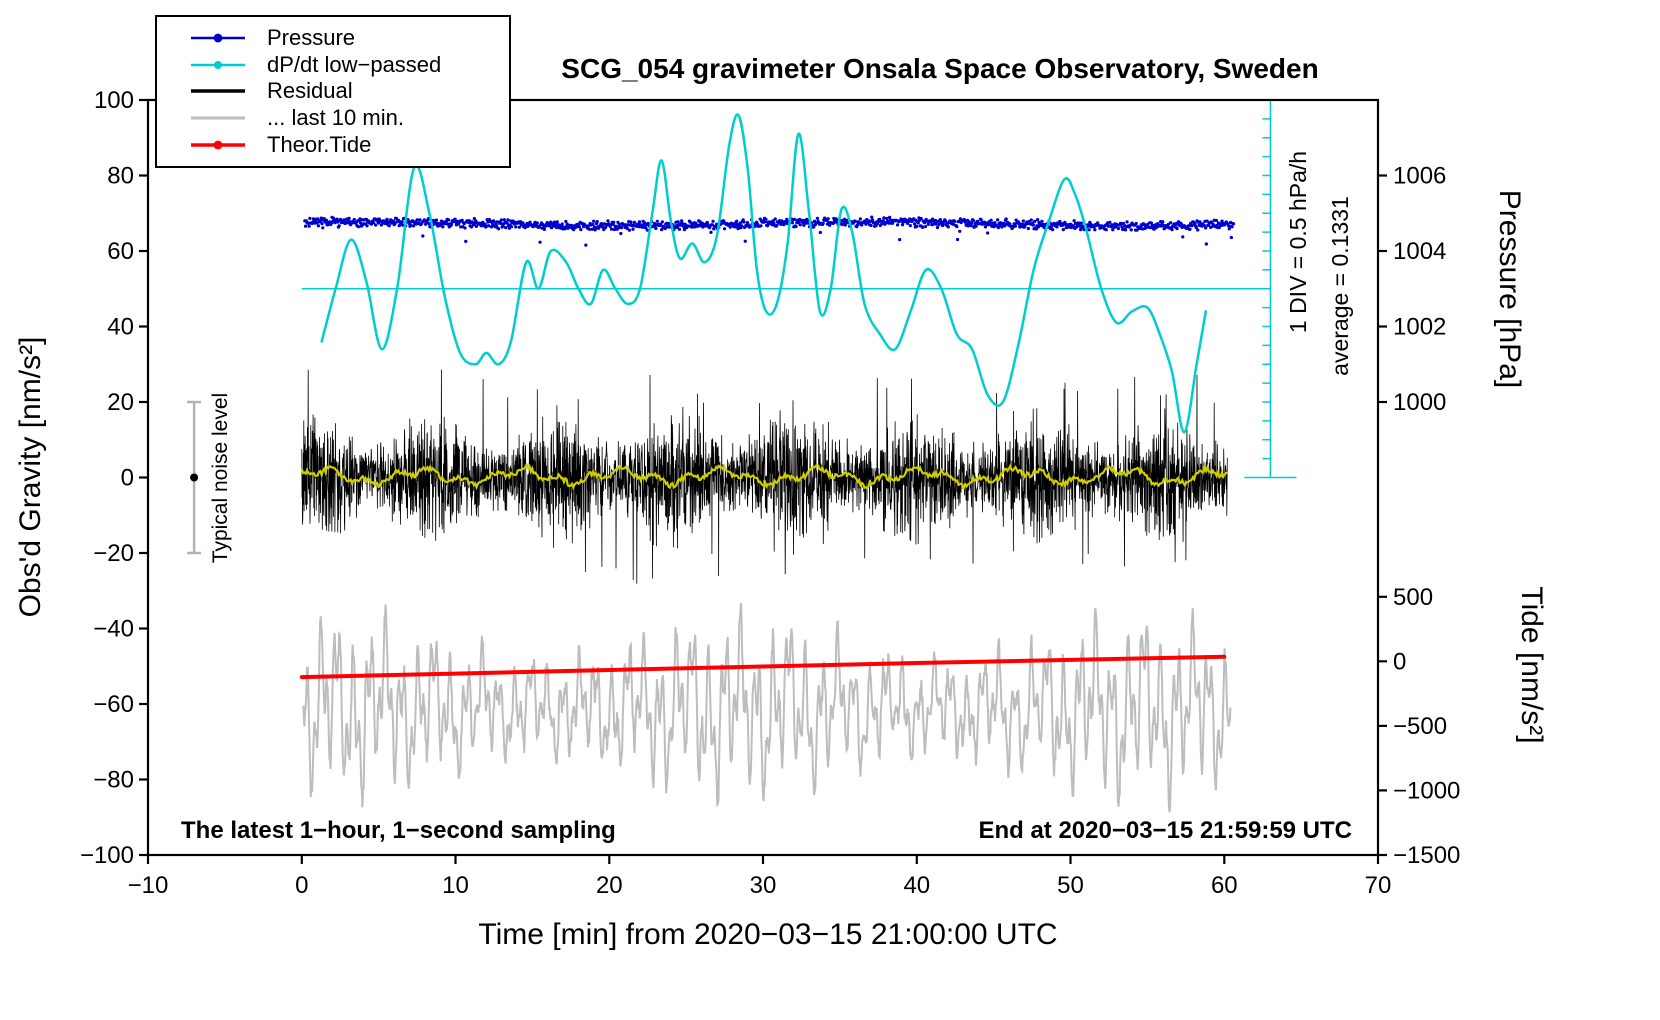  What do you see at coordinates (398, 830) in the screenshot?
I see `sampling-note: The latest 1−hour, 1−second sampling` at bounding box center [398, 830].